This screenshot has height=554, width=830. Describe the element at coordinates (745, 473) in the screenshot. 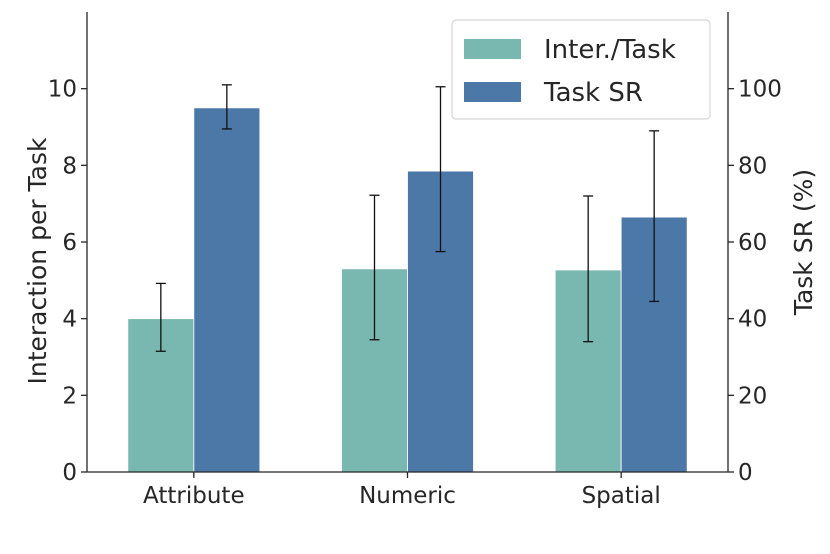

I see `right-tick-label: 0` at that location.